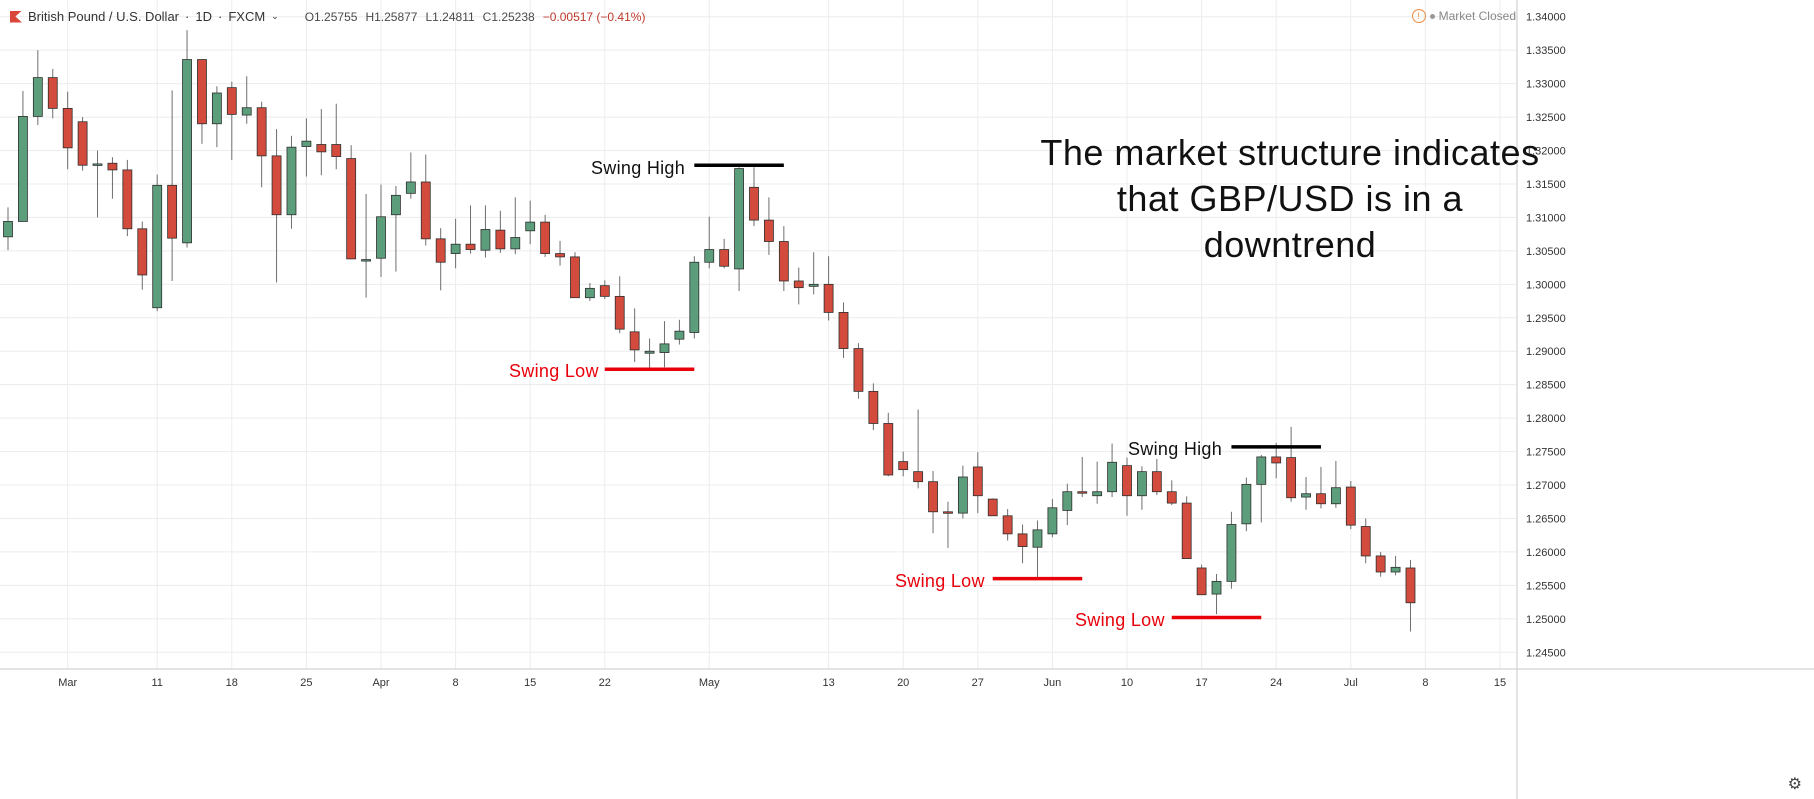 This screenshot has height=799, width=1814. What do you see at coordinates (1546, 285) in the screenshot?
I see `y-tick-label: 1.30000` at bounding box center [1546, 285].